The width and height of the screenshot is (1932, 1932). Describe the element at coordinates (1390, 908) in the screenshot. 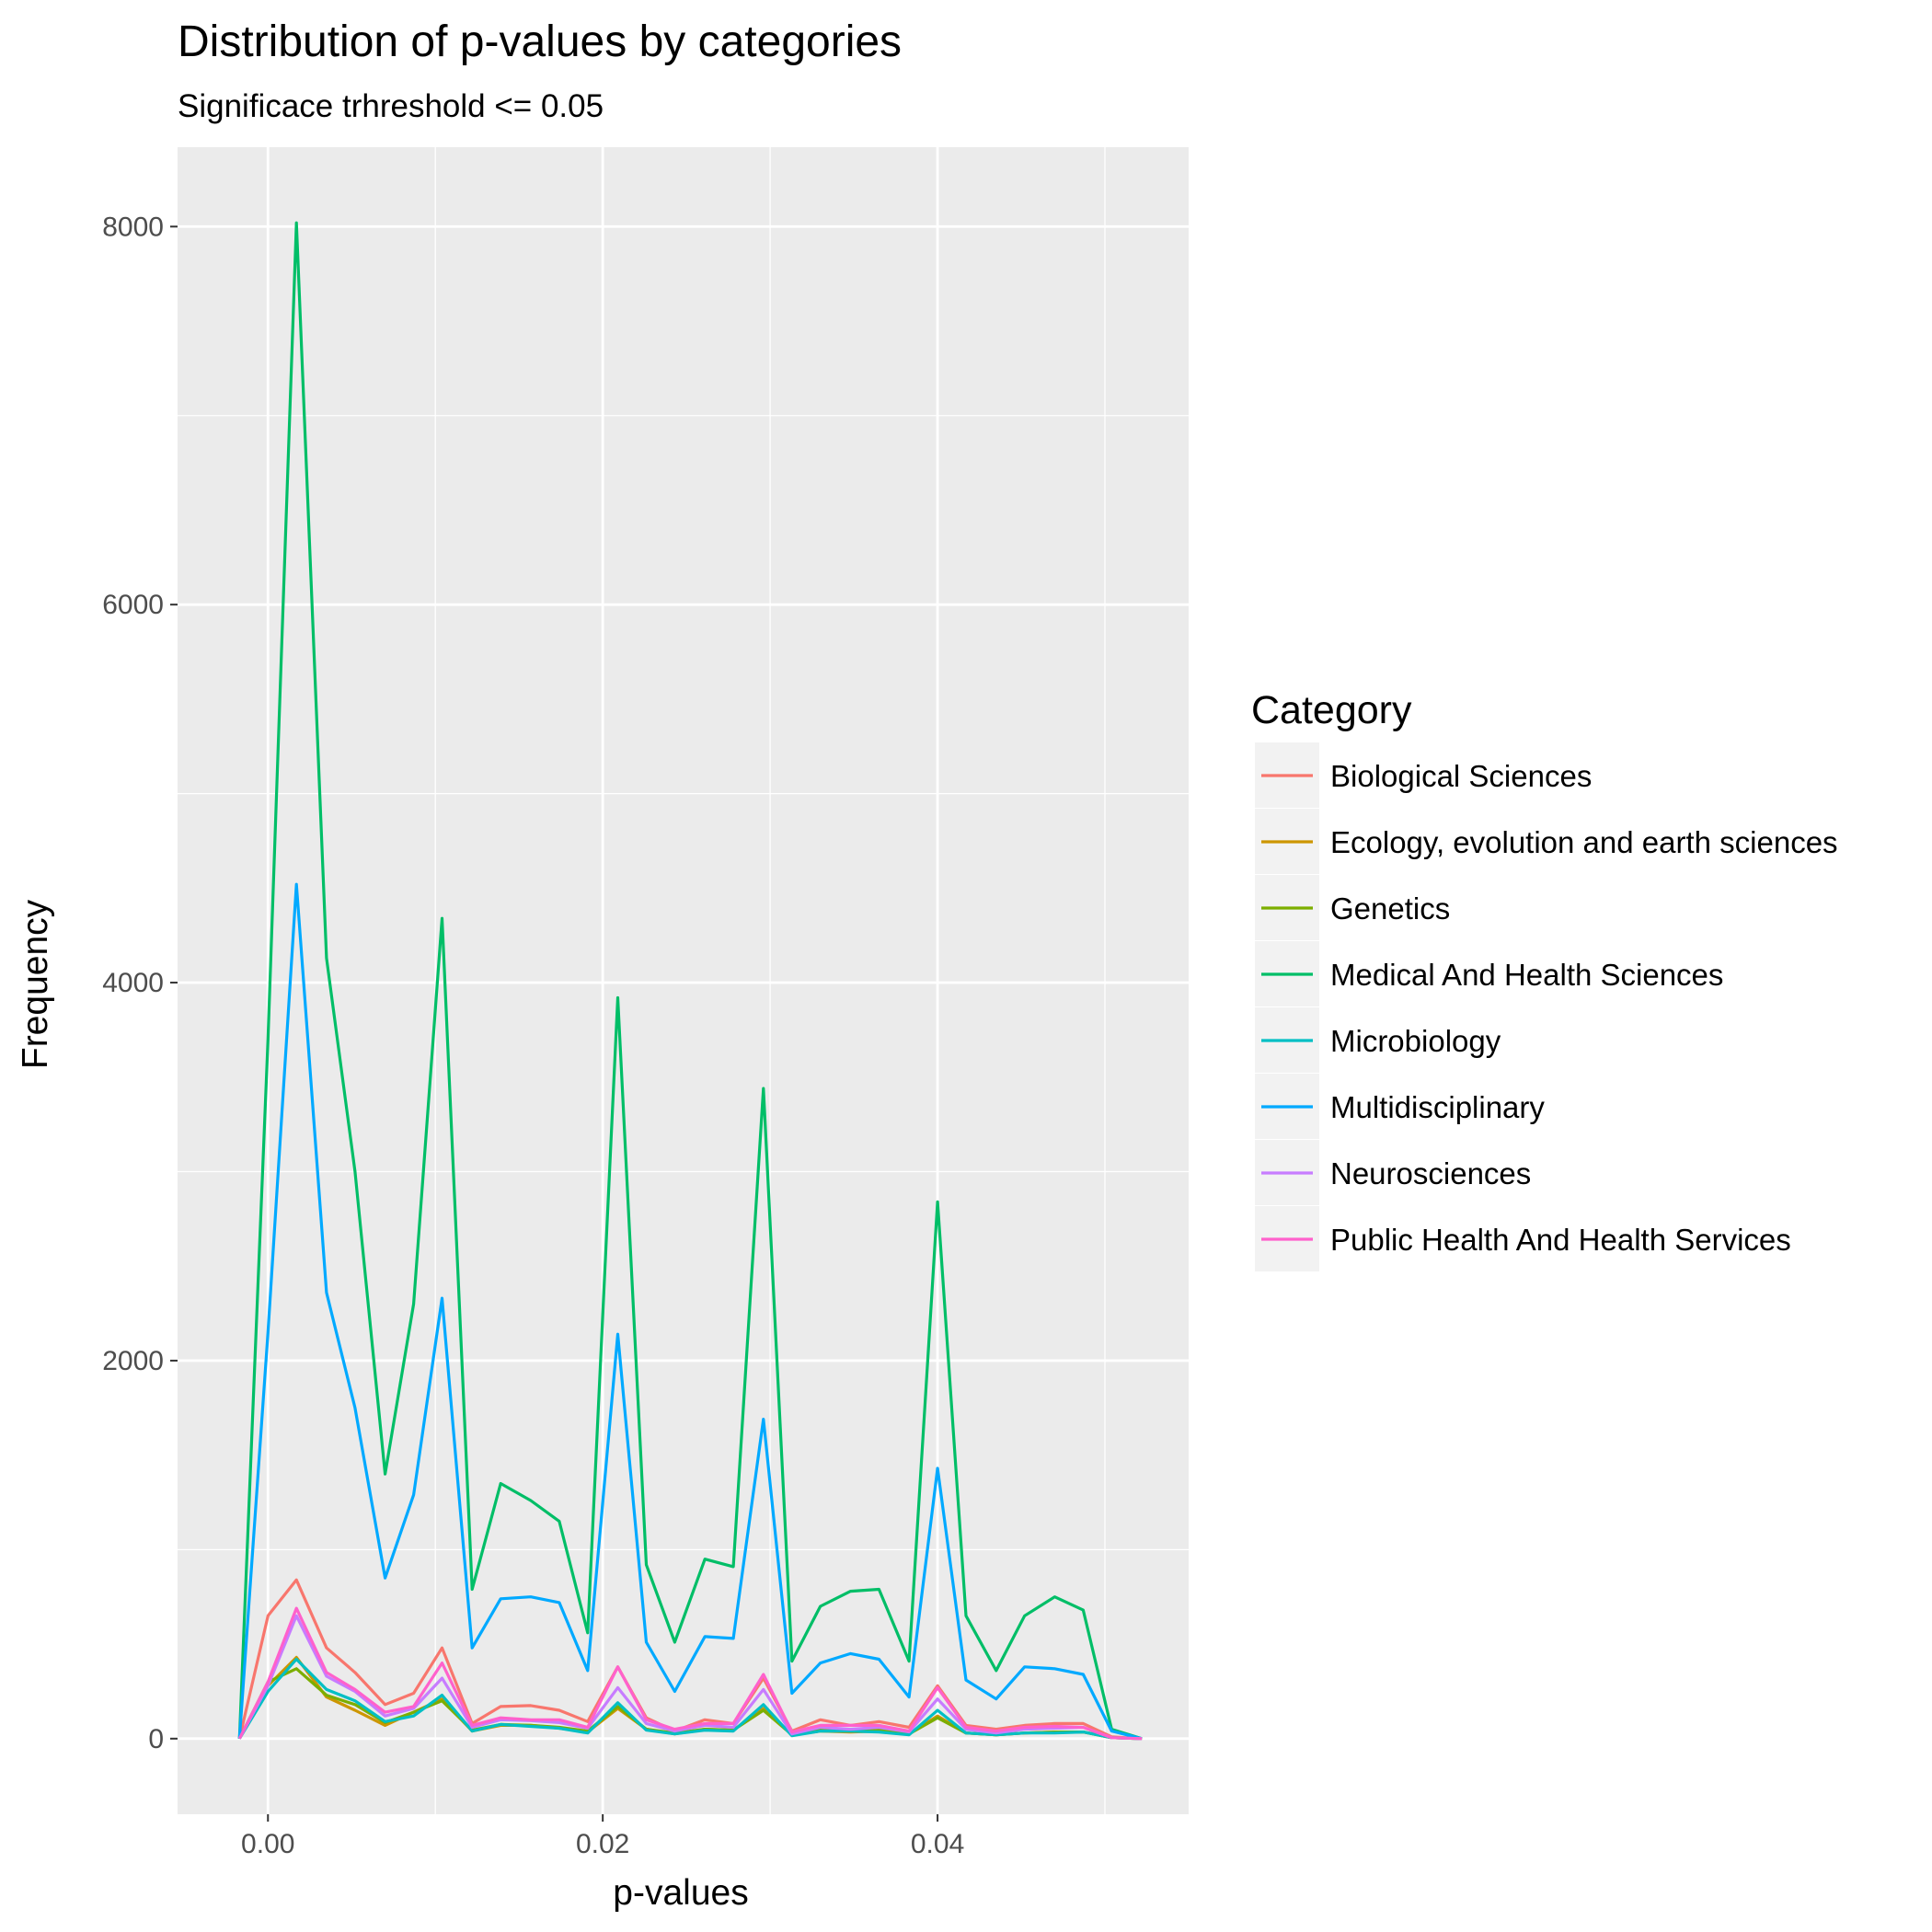

I see `legend-label: Genetics` at that location.